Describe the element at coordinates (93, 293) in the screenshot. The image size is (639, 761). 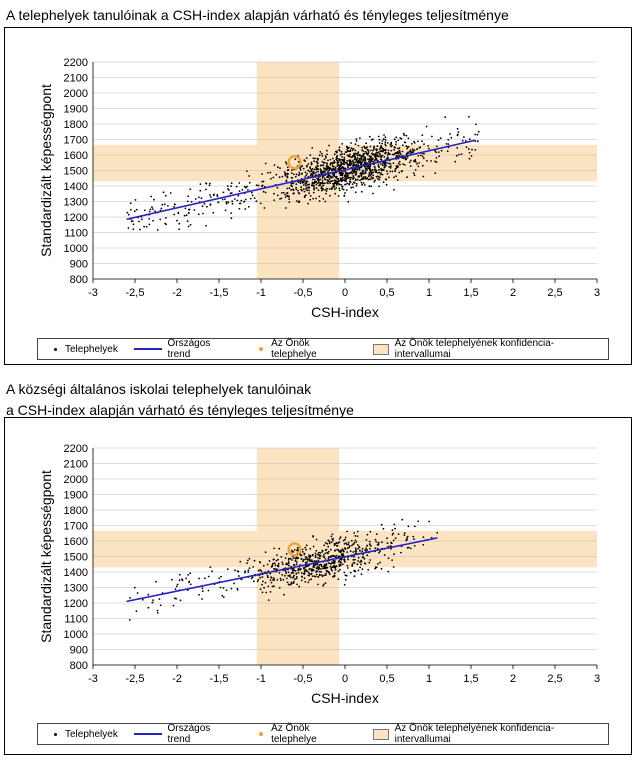
I see `x-tick-label: -3` at that location.